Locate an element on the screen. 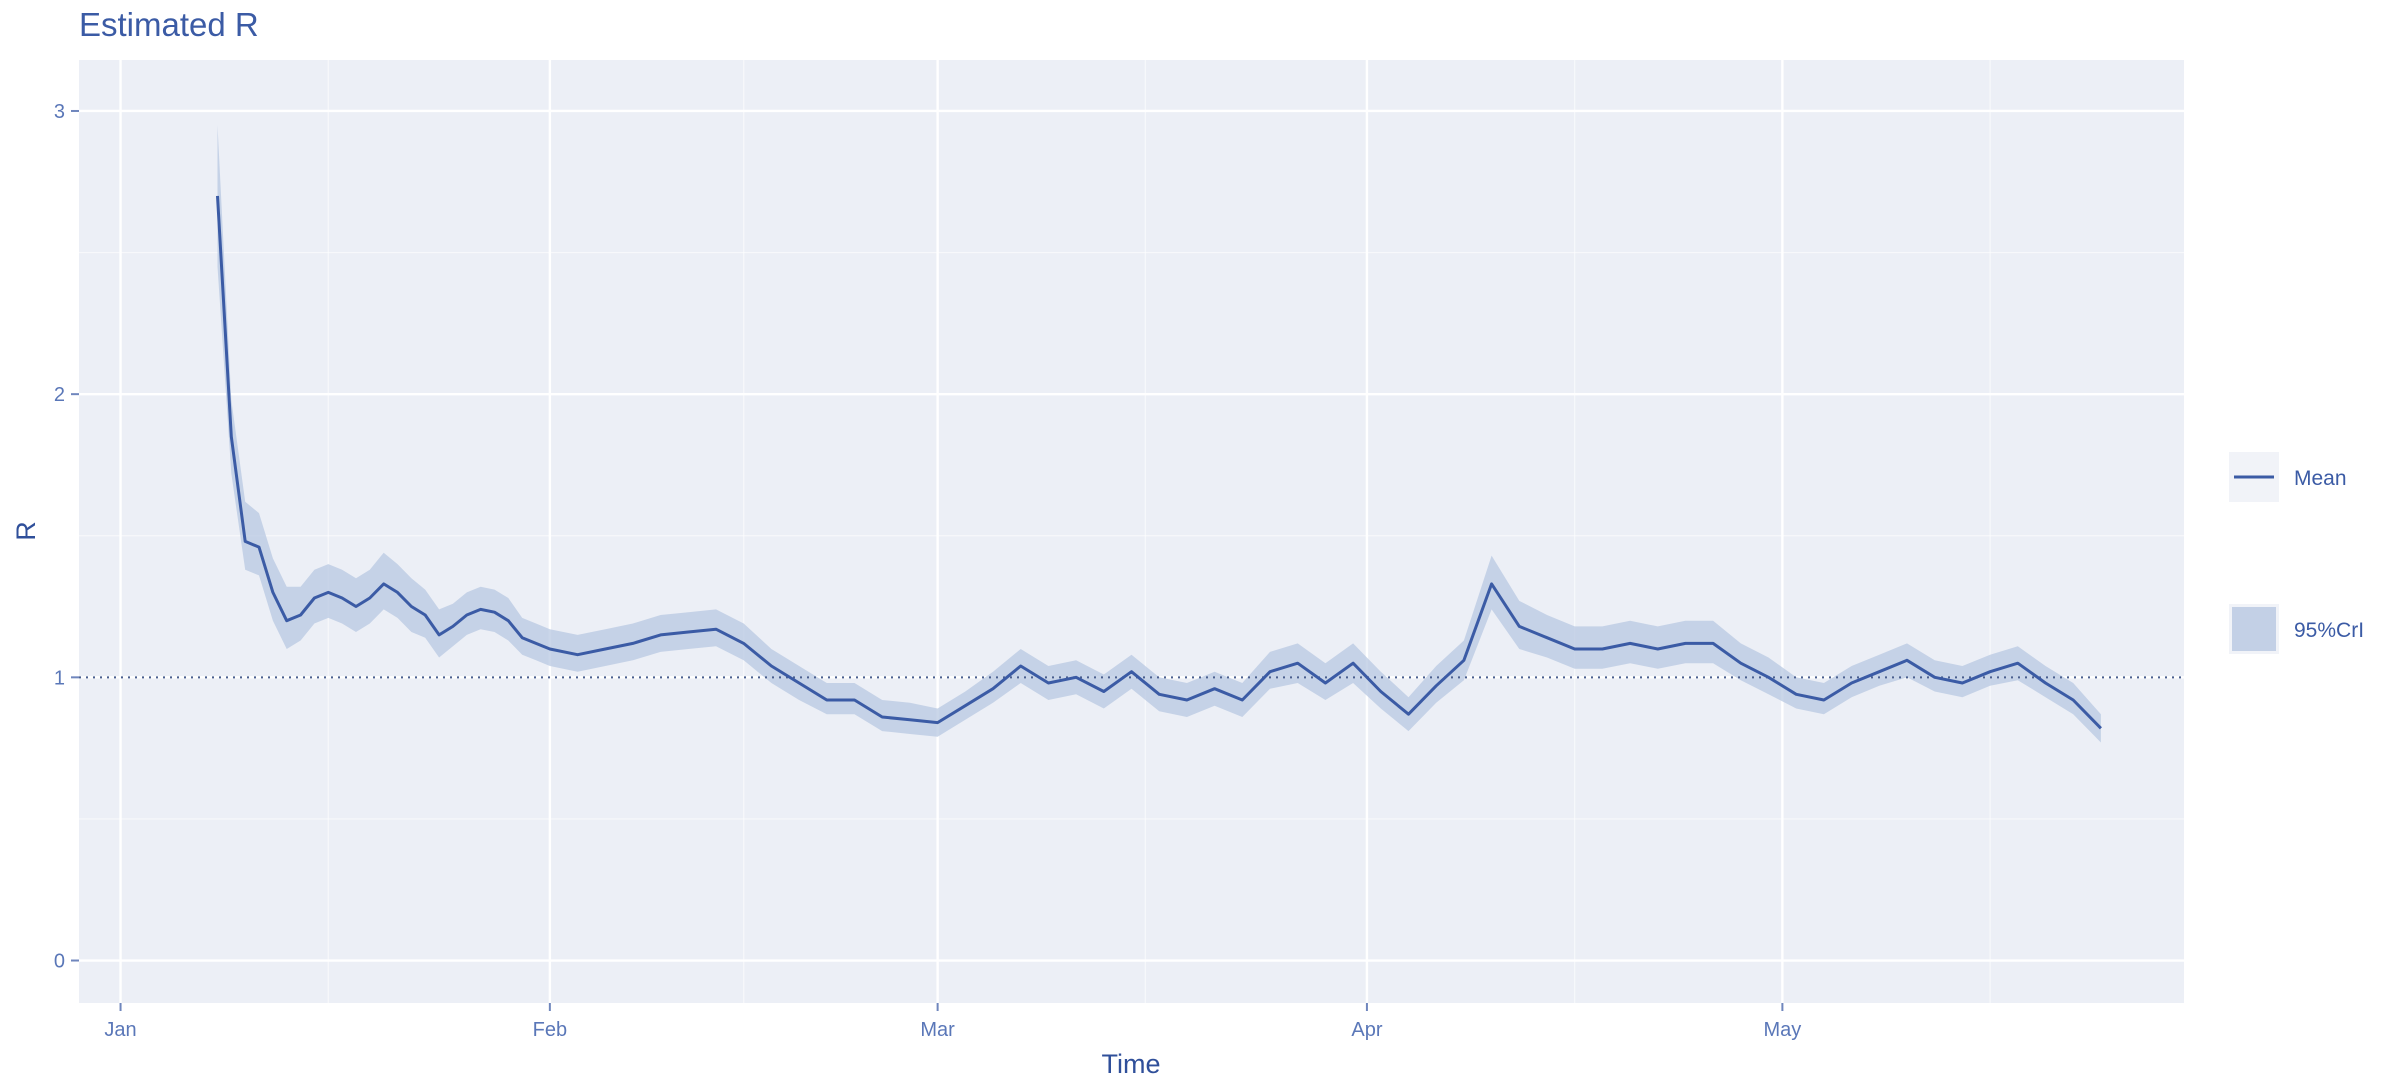  x-axis: Jan Feb Mar Apr May is located at coordinates (952, 1022).